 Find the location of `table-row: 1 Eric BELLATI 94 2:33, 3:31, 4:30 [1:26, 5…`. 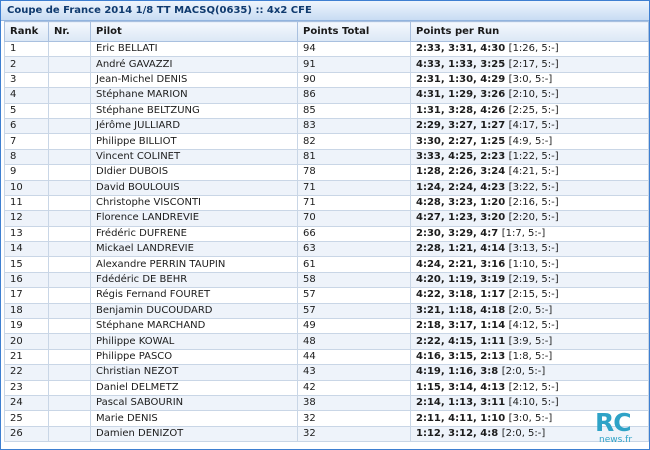

table-row: 1 Eric BELLATI 94 2:33, 3:31, 4:30 [1:26, 5… is located at coordinates (326, 49).